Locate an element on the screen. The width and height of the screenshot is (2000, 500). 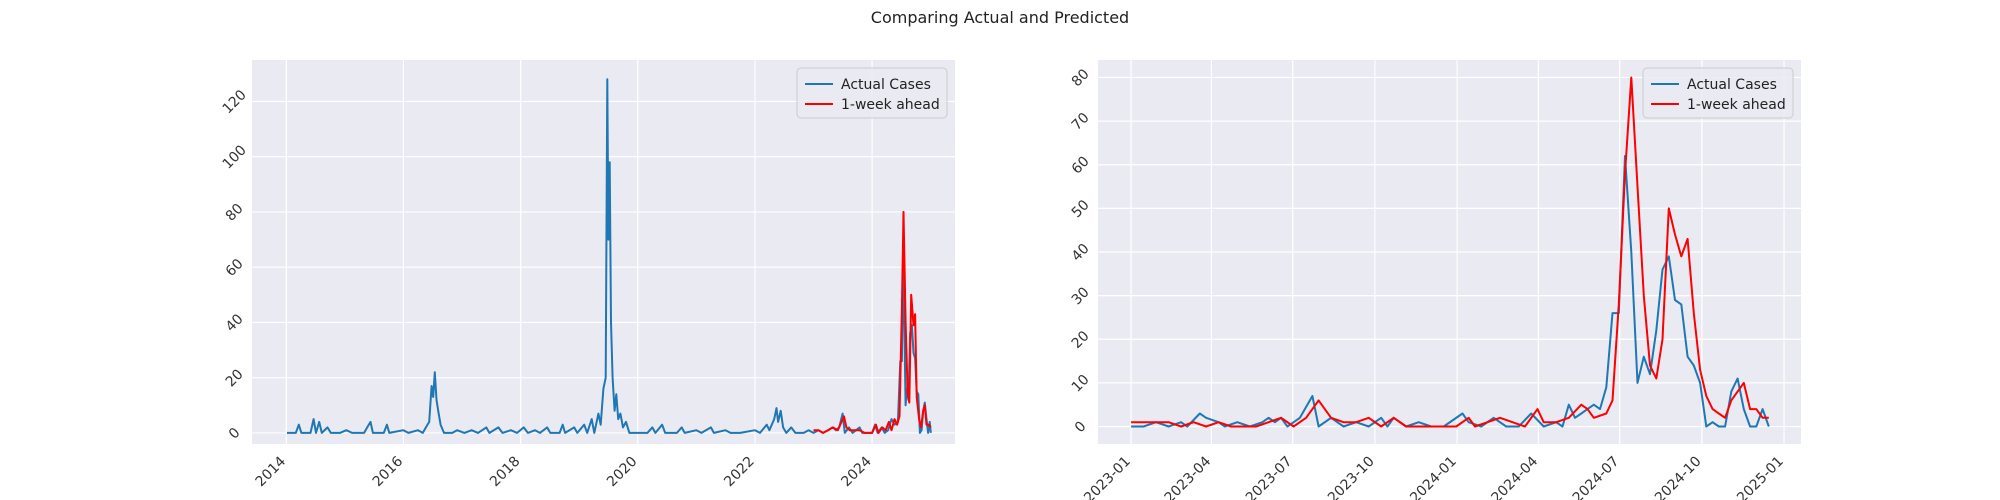
x-tick-label: 2024 is located at coordinates (856, 471).